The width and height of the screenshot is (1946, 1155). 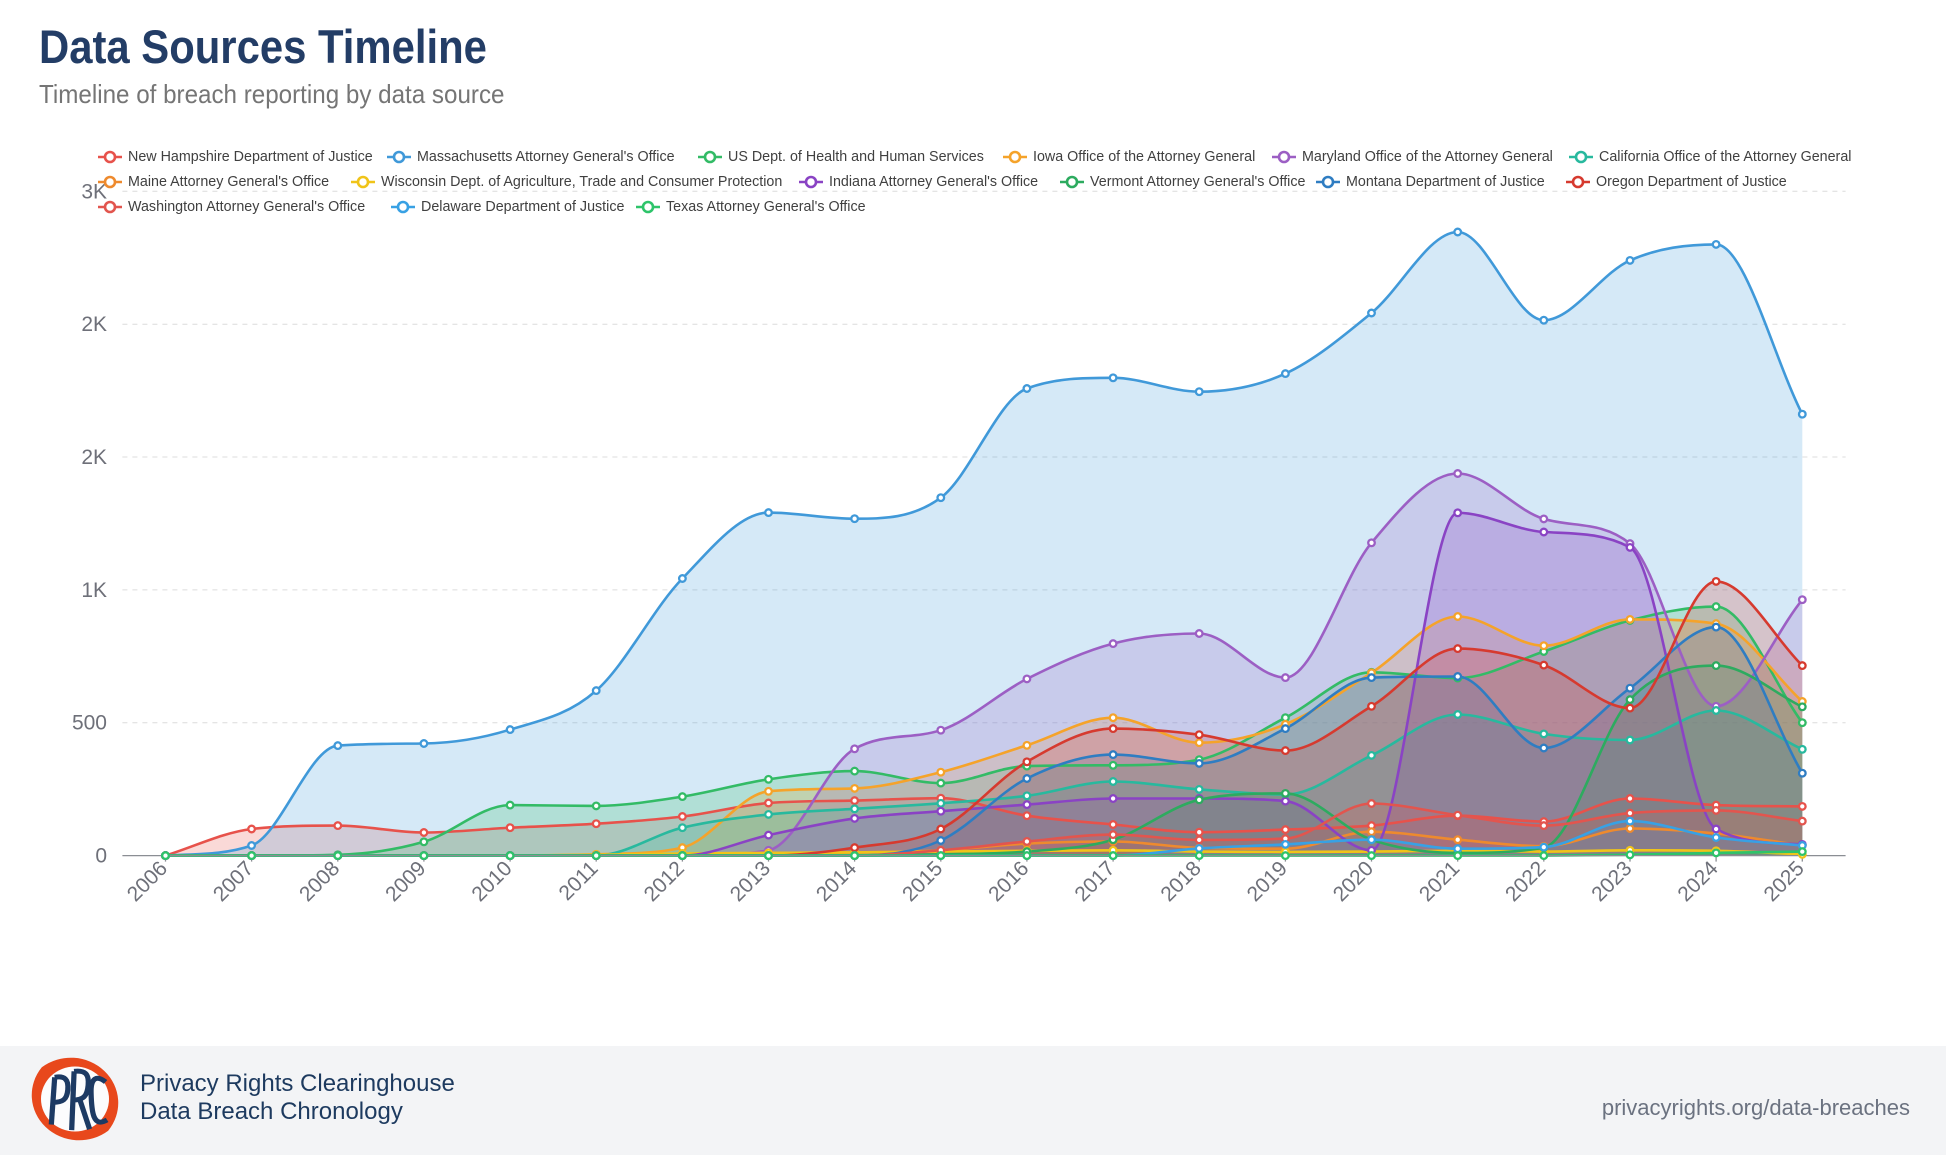 I want to click on svg-text: 0, so click(x=101, y=856).